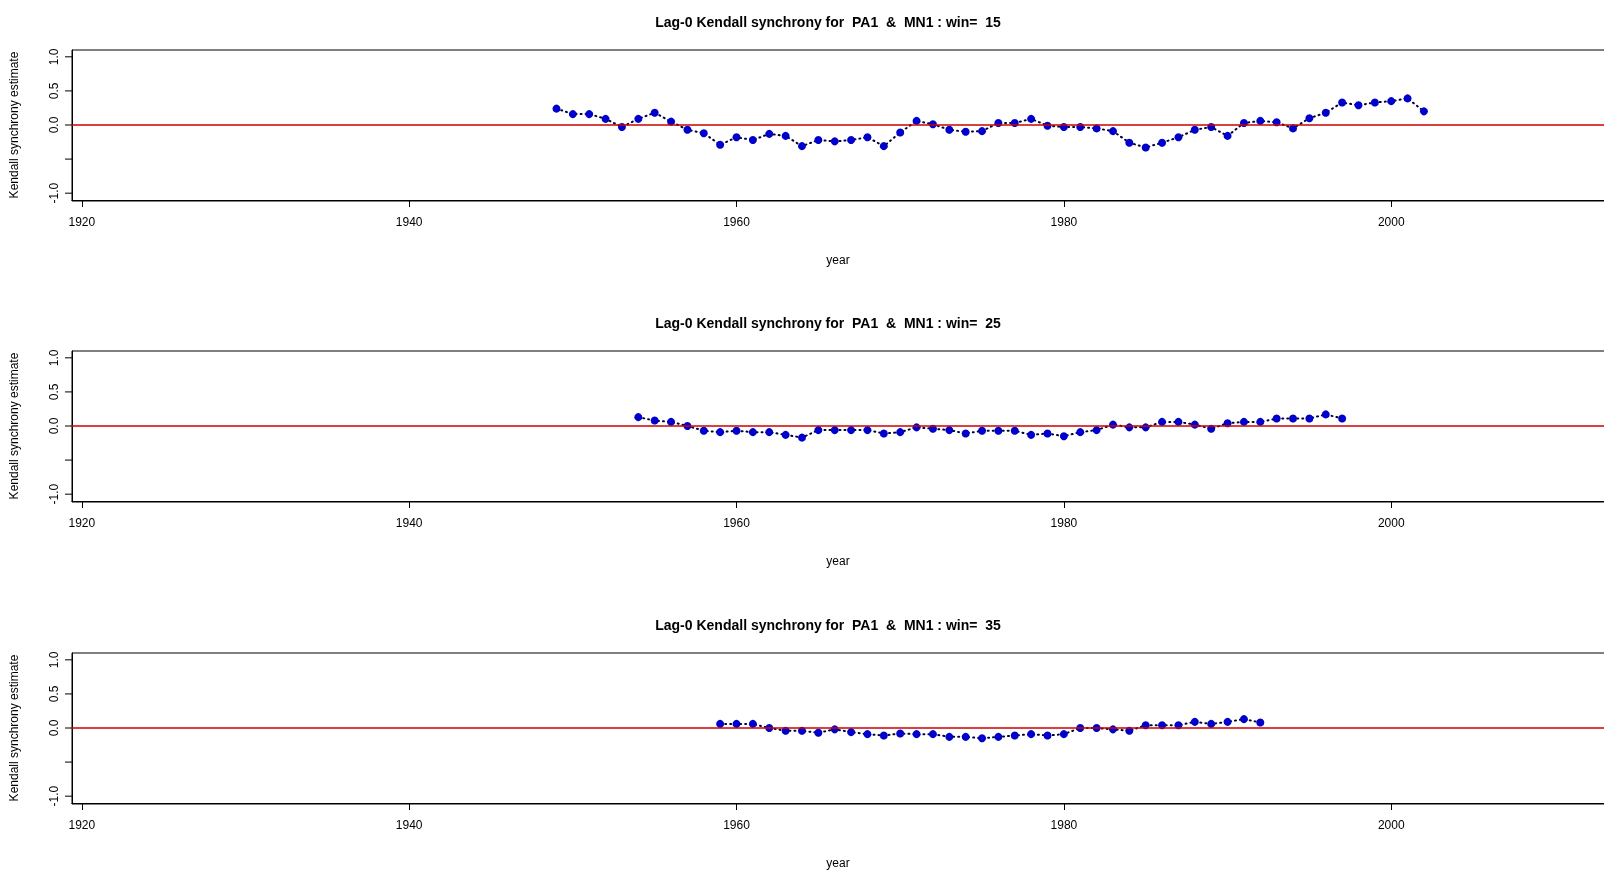 This screenshot has height=874, width=1604. Describe the element at coordinates (82, 523) in the screenshot. I see `x-tick-label: 1920` at that location.